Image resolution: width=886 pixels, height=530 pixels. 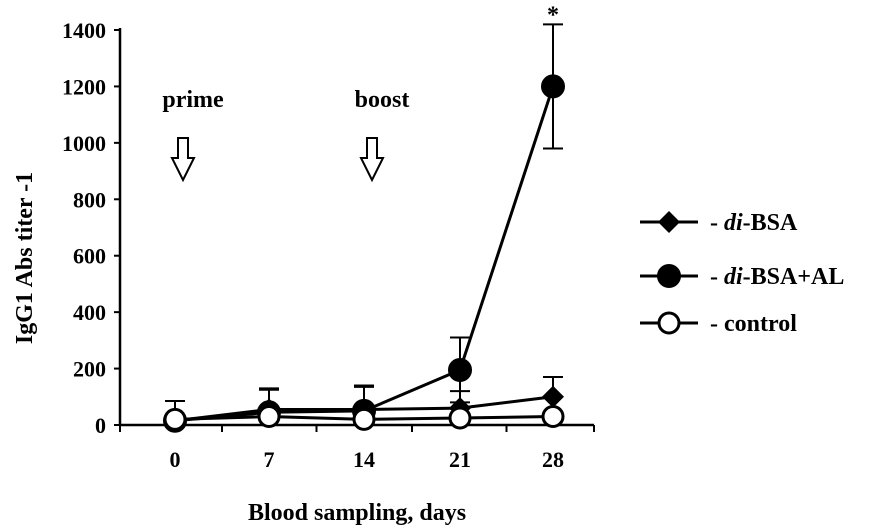 What do you see at coordinates (777, 277) in the screenshot?
I see `legend-label: - di-BSA+AL` at bounding box center [777, 277].